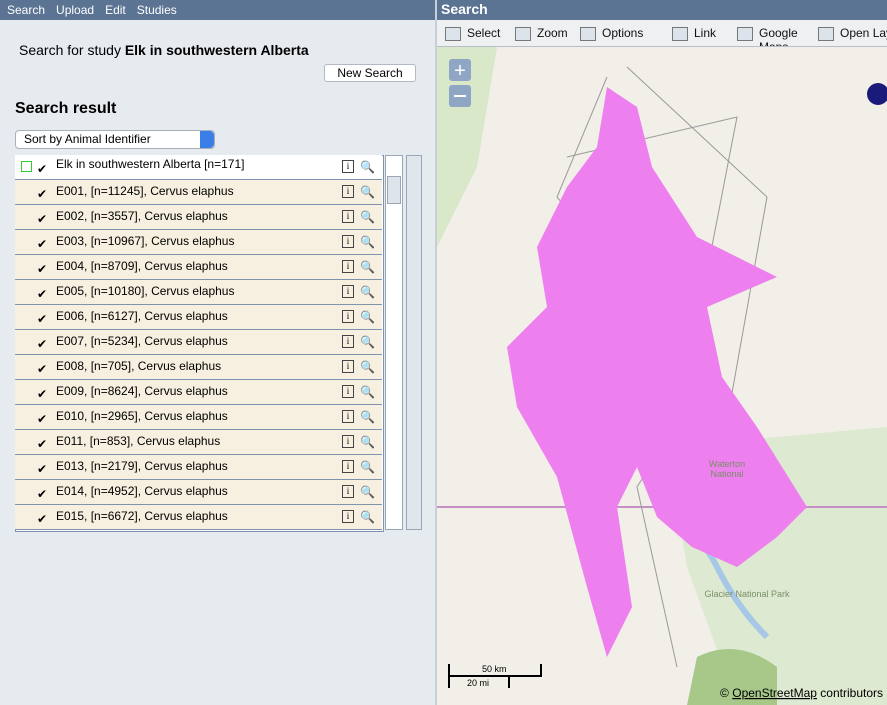 This screenshot has height=705, width=887. I want to click on result-row: ✔ E008, [n=705], Cervus elaphus i 🔍, so click(198, 367).